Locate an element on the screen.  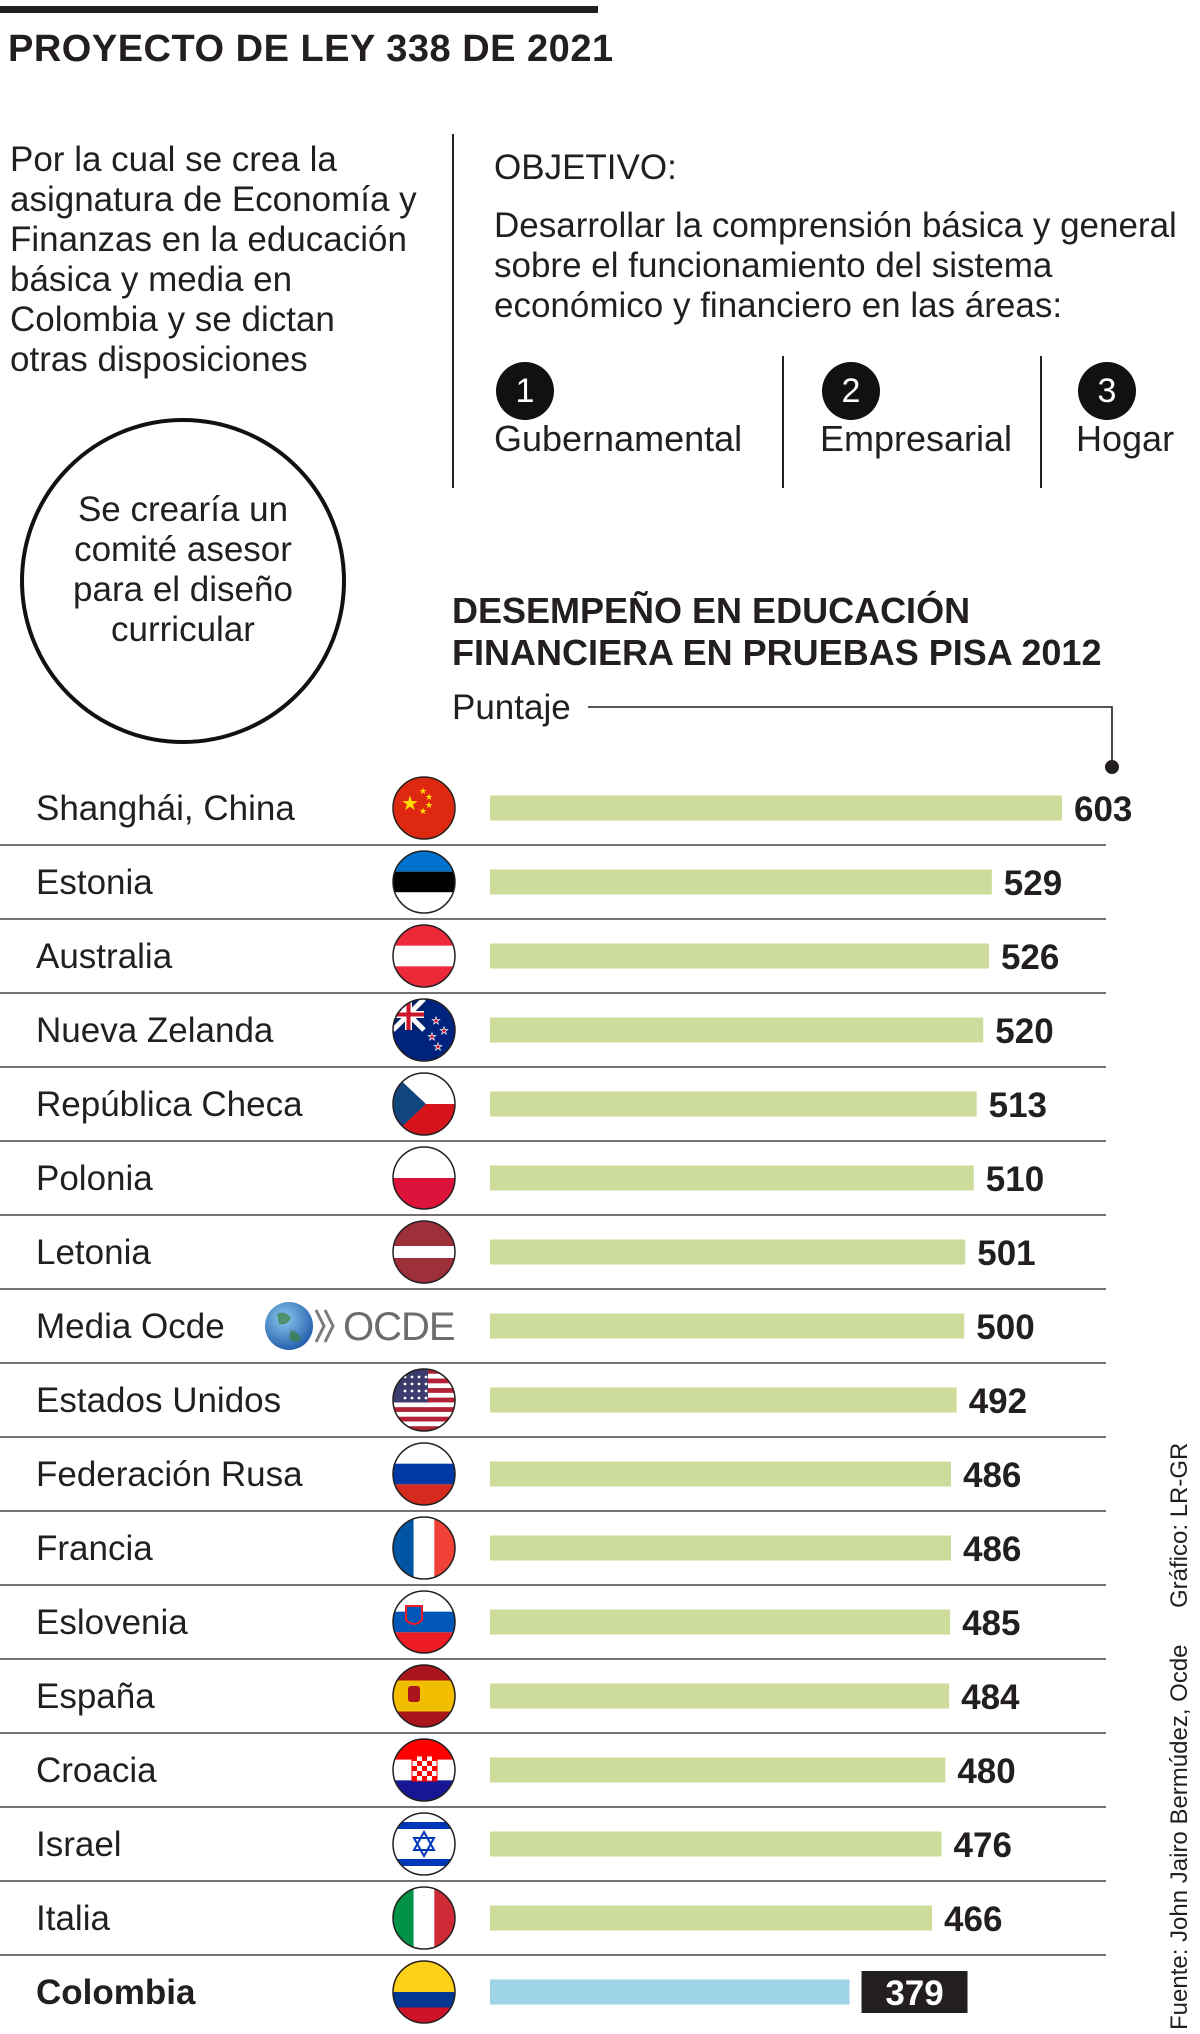
estonia-flag-icon is located at coordinates (424, 882).